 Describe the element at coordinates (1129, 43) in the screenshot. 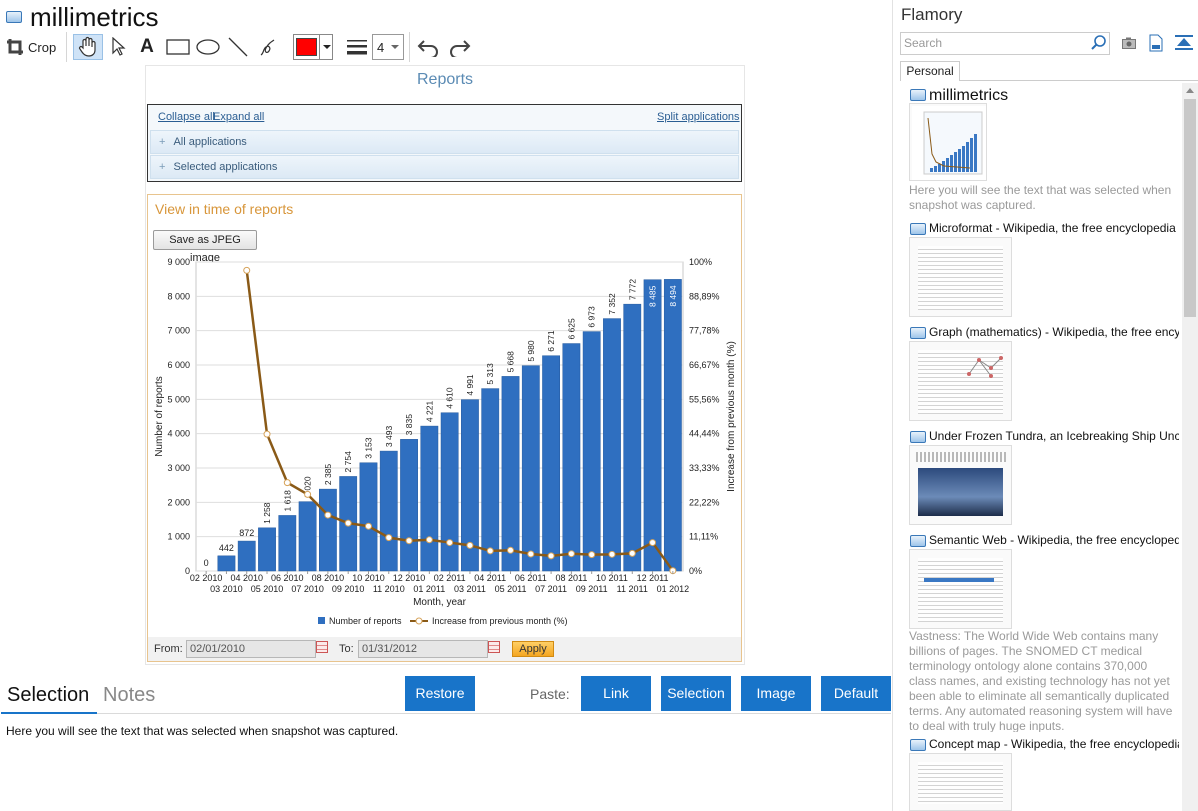

I see `camera-icon` at that location.